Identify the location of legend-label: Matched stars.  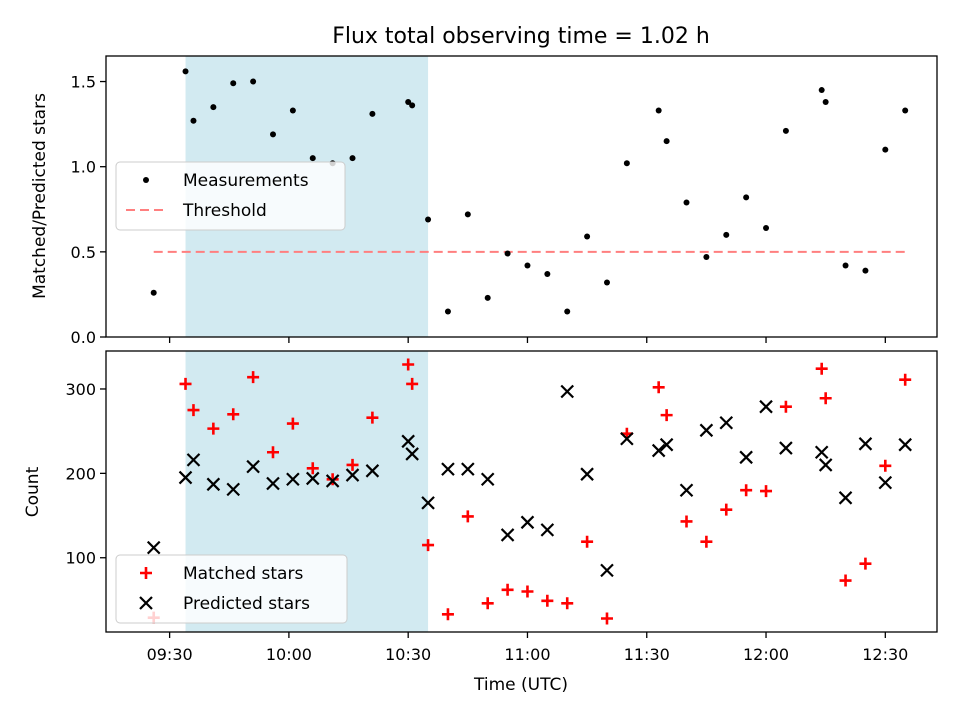
(243, 574).